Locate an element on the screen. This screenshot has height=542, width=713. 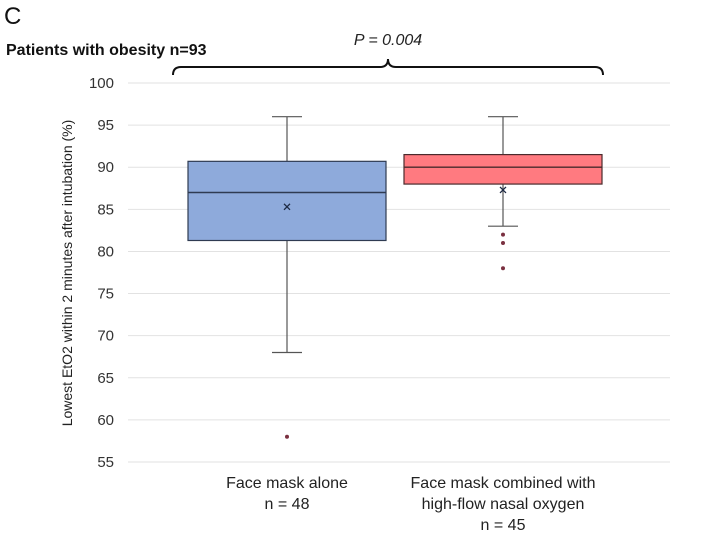
p-value-annotation: P = 0.004 is located at coordinates (388, 40).